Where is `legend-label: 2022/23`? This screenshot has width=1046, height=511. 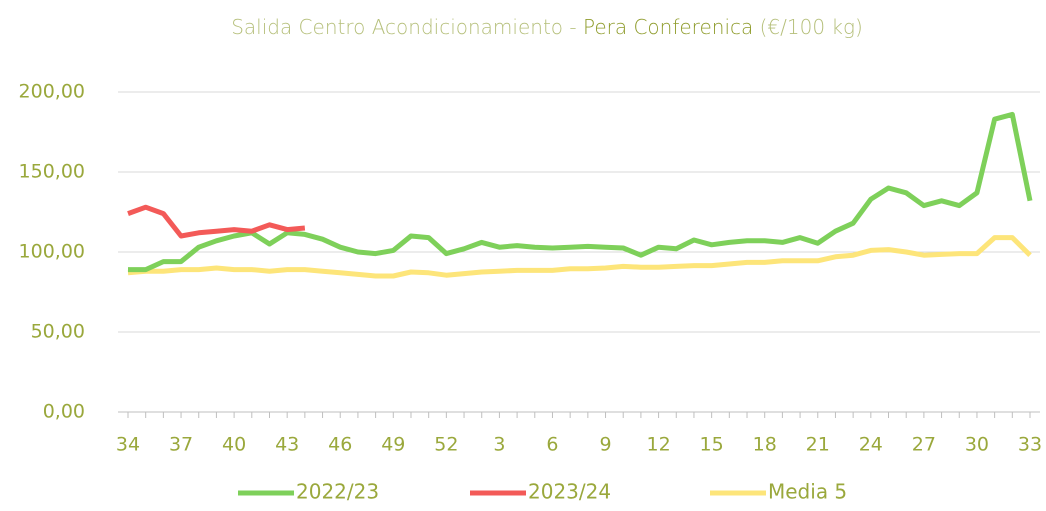 legend-label: 2022/23 is located at coordinates (337, 492).